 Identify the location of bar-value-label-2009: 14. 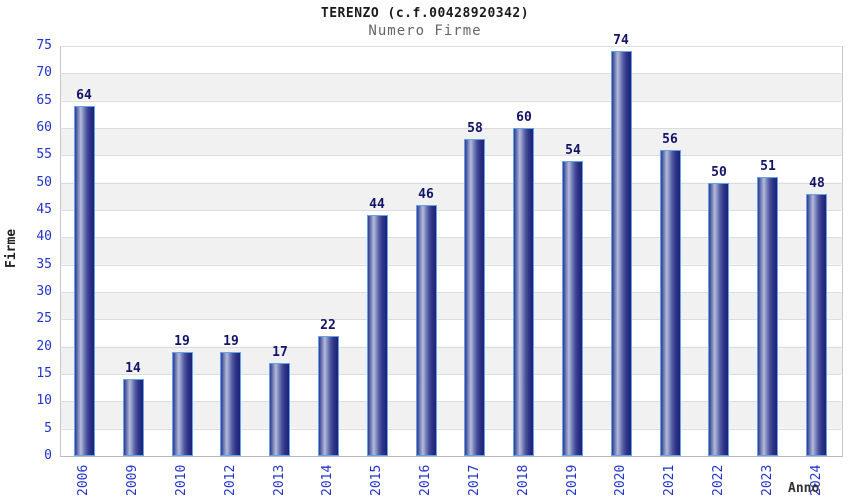
(133, 368).